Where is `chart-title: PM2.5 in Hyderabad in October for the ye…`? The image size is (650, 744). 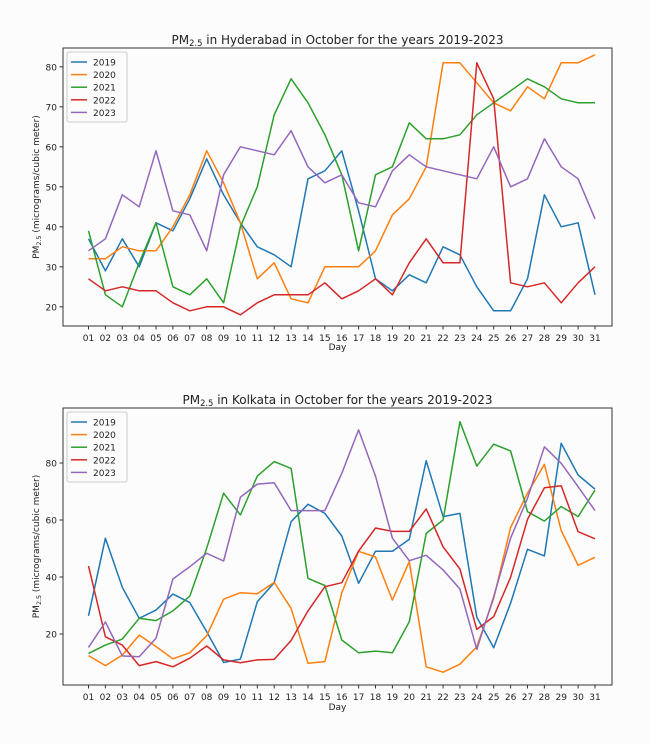
chart-title: PM2.5 in Hyderabad in October for the ye… is located at coordinates (338, 40).